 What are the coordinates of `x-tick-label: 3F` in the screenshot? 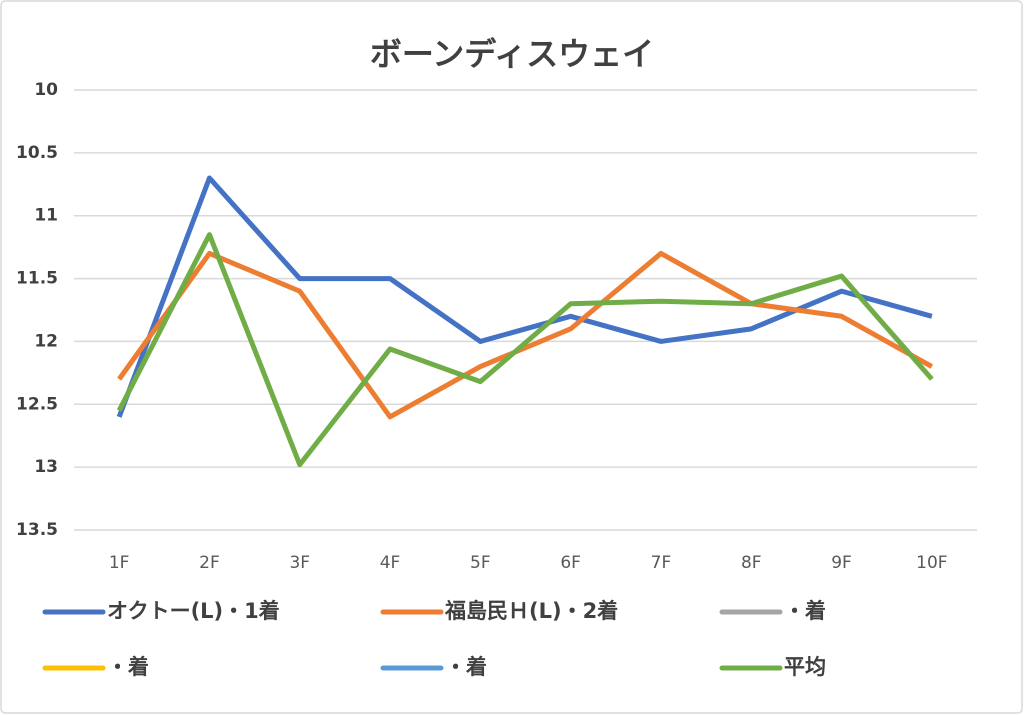 It's located at (299, 563).